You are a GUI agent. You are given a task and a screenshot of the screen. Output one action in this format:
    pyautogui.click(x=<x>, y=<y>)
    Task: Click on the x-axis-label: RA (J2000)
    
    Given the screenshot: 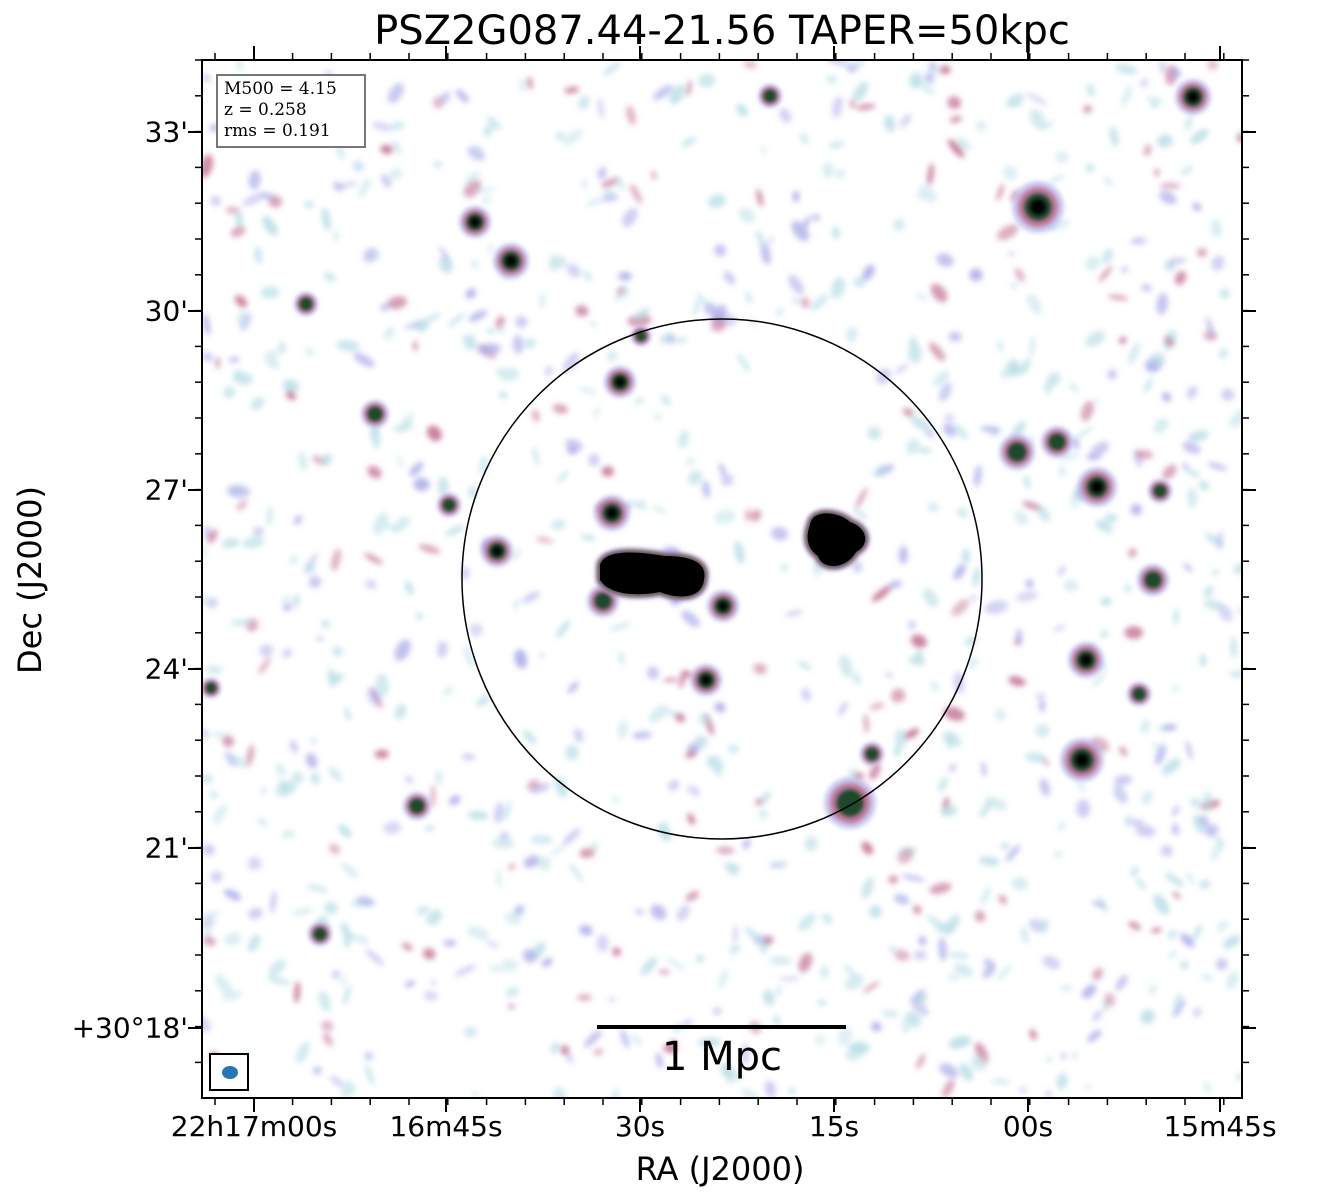 What is the action you would take?
    pyautogui.click(x=720, y=1169)
    